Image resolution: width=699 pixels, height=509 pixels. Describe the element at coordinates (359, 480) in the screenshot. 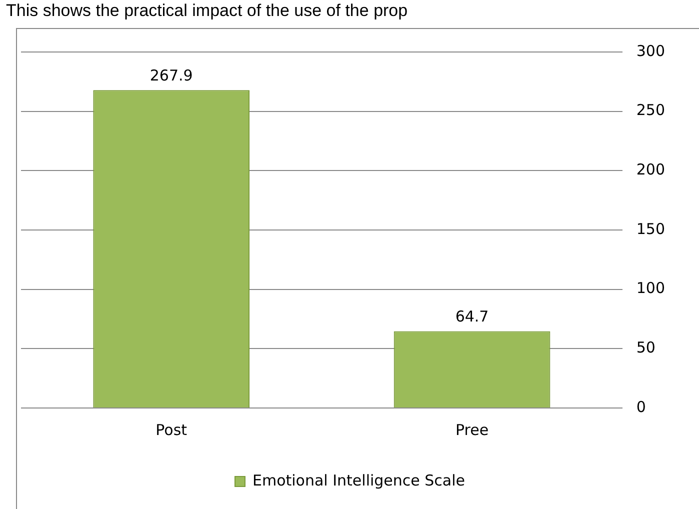

I see `legend-label: Emotional Intelligence Scale` at that location.